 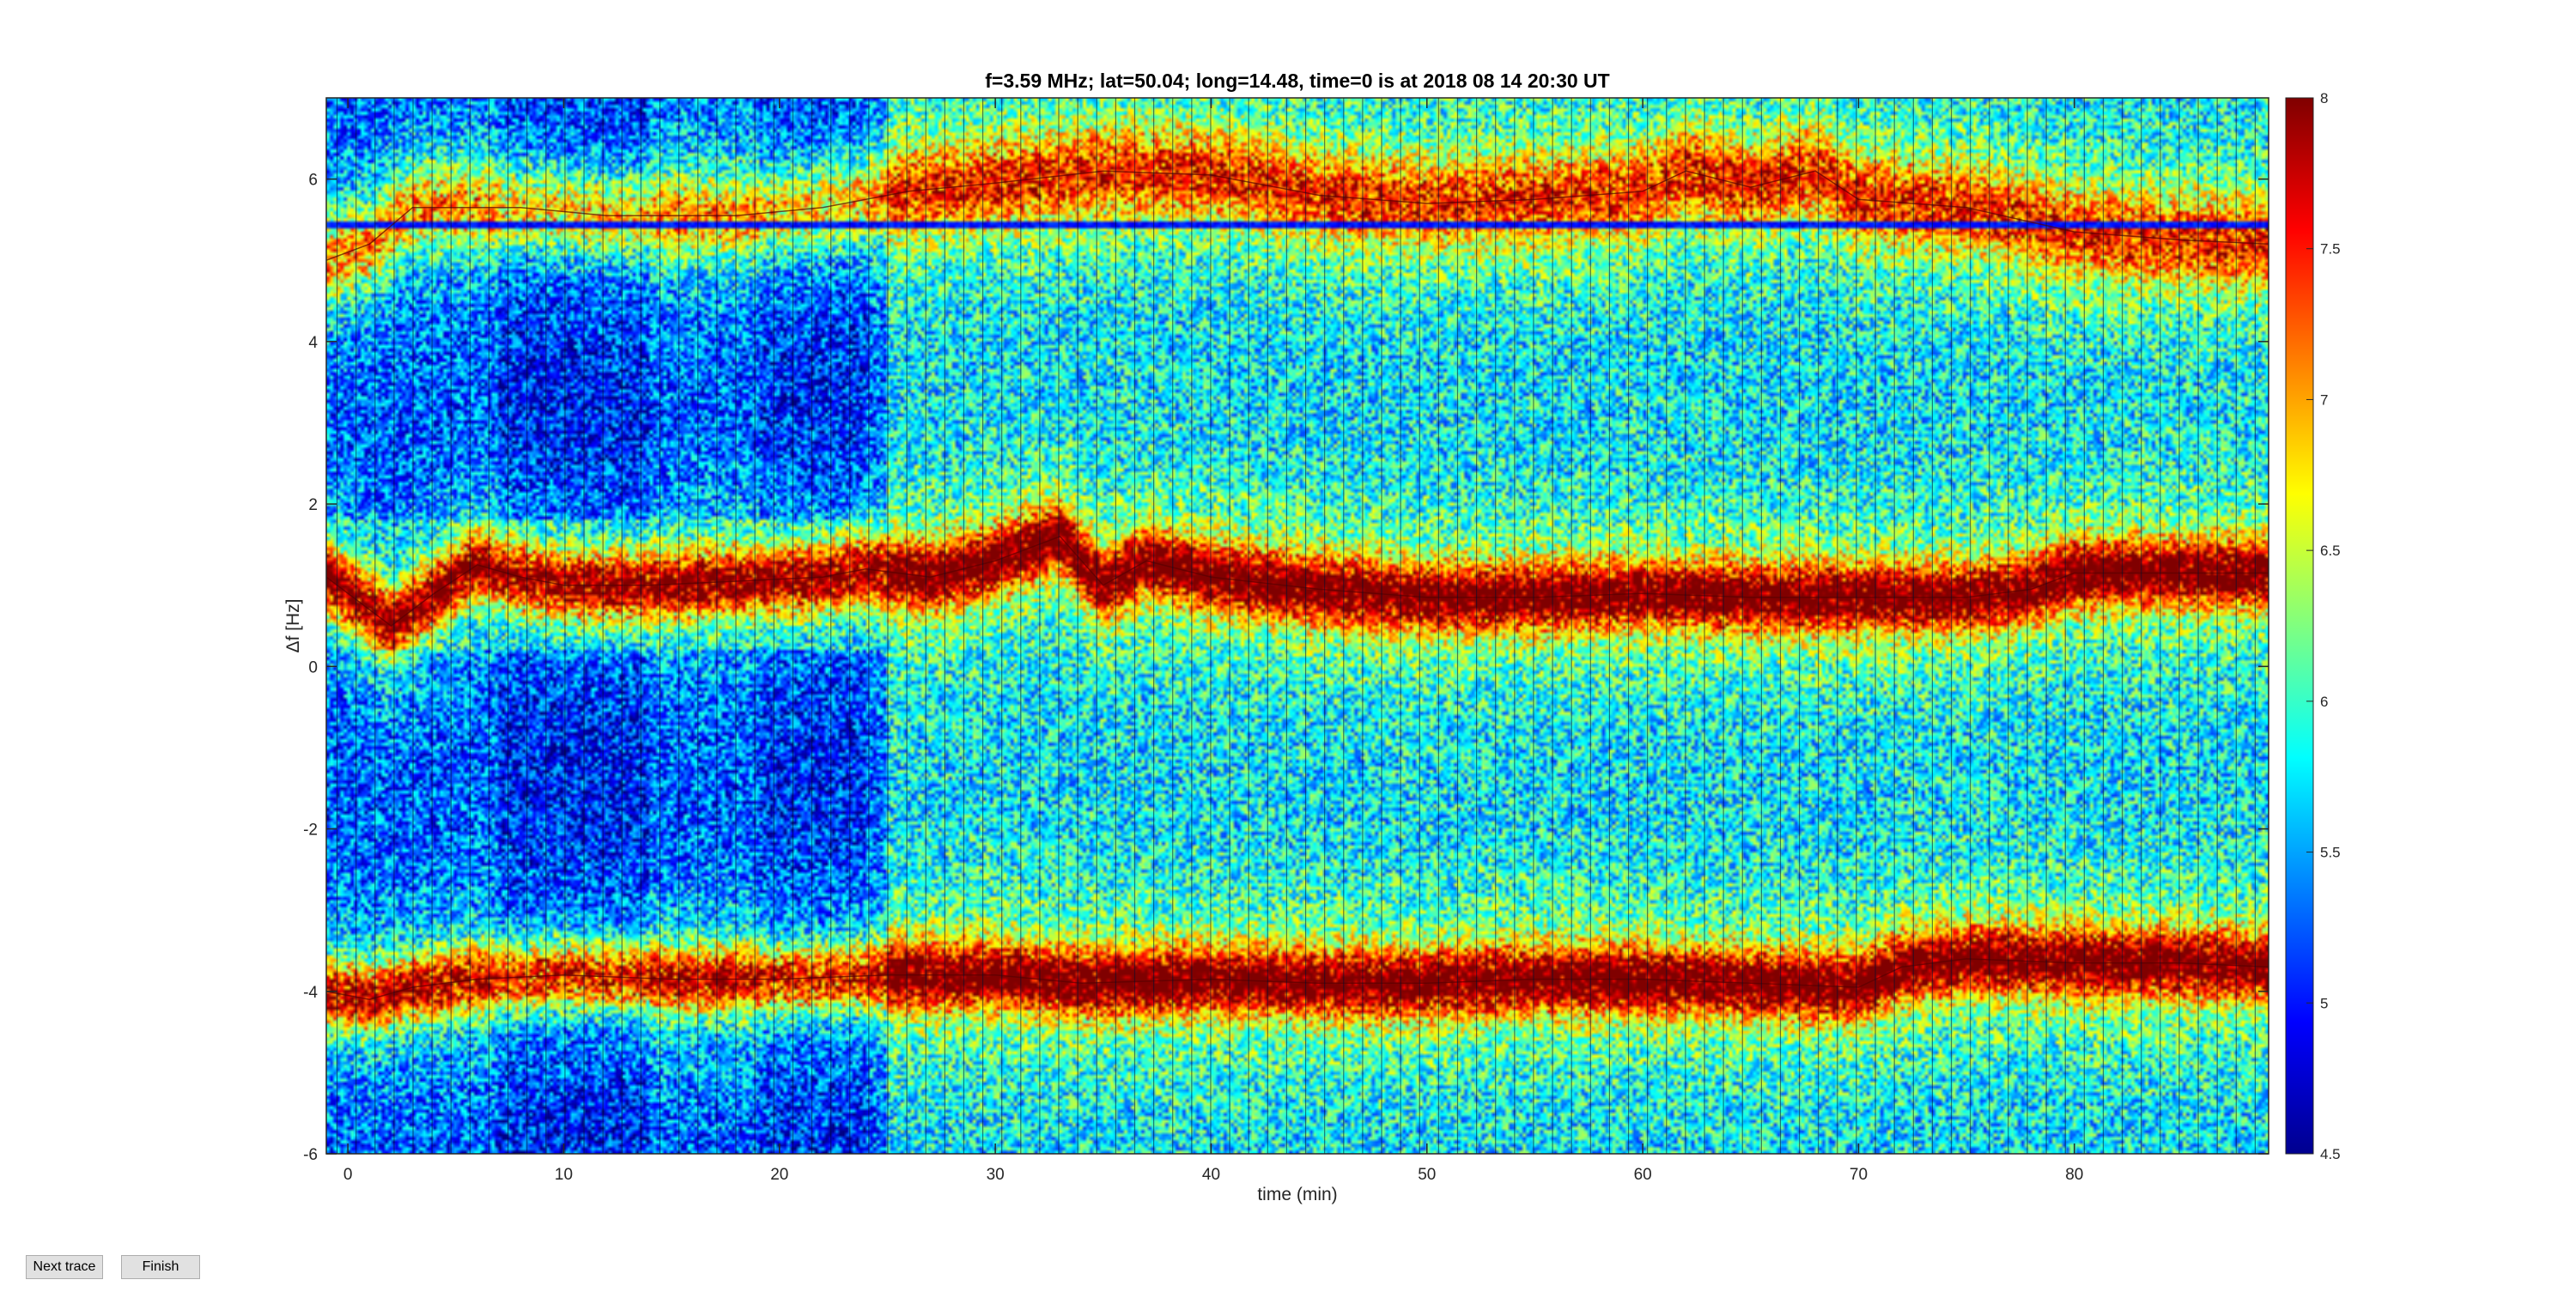 What do you see at coordinates (1297, 979) in the screenshot?
I see `trace-line-lower` at bounding box center [1297, 979].